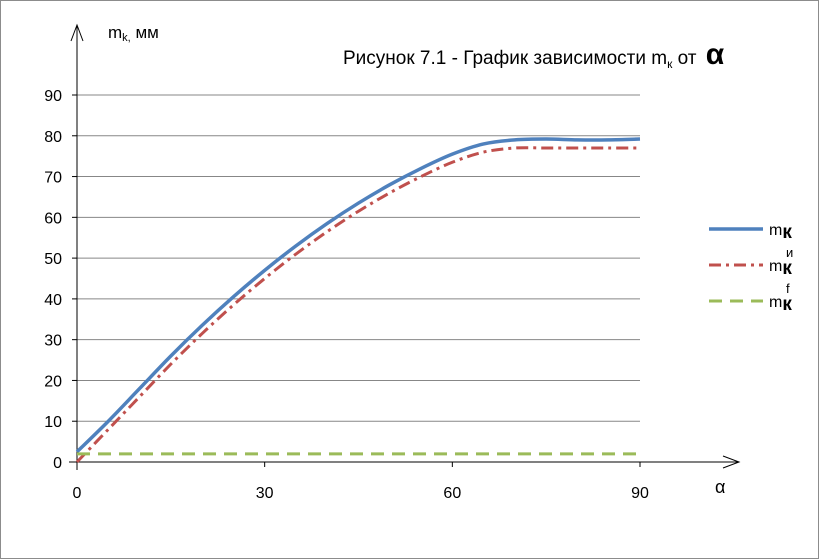  Describe the element at coordinates (53, 137) in the screenshot. I see `y-tick-label-80: 80` at that location.